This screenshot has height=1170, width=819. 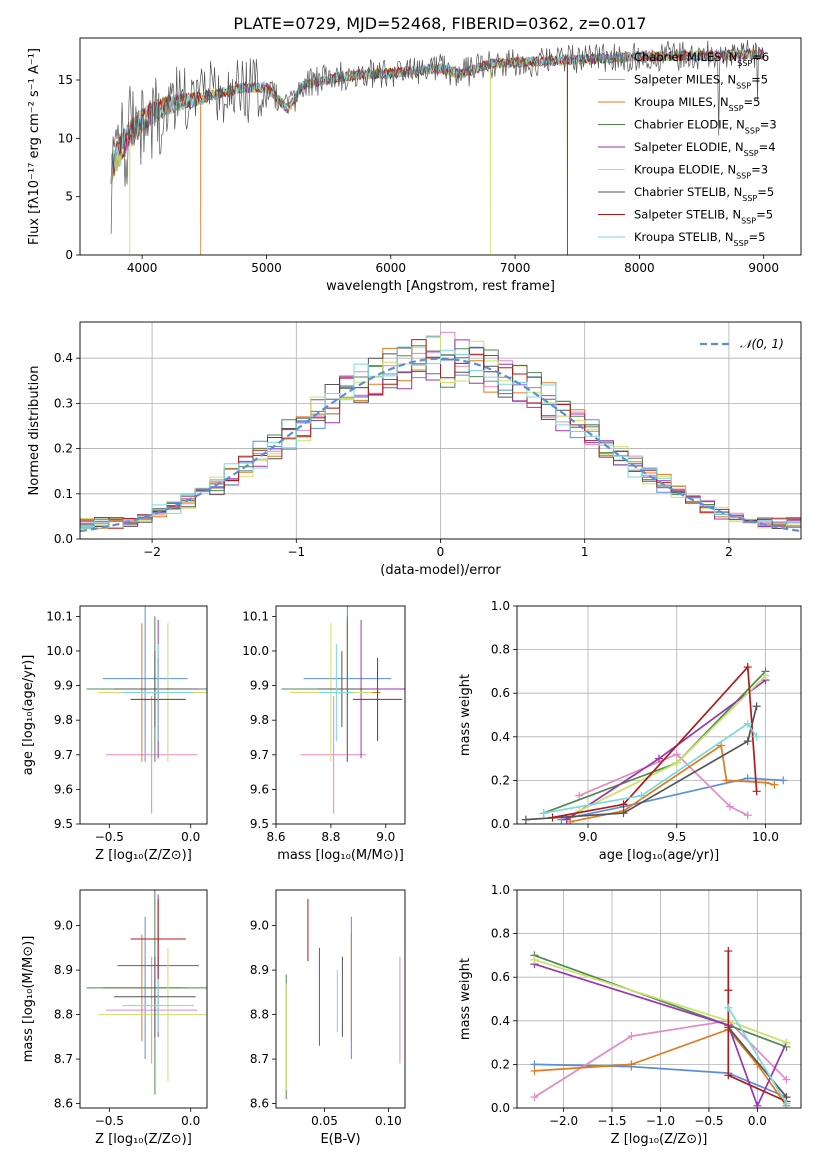 I want to click on x-axis-label: wavelength [Angstrom, rest frame], so click(x=440, y=286).